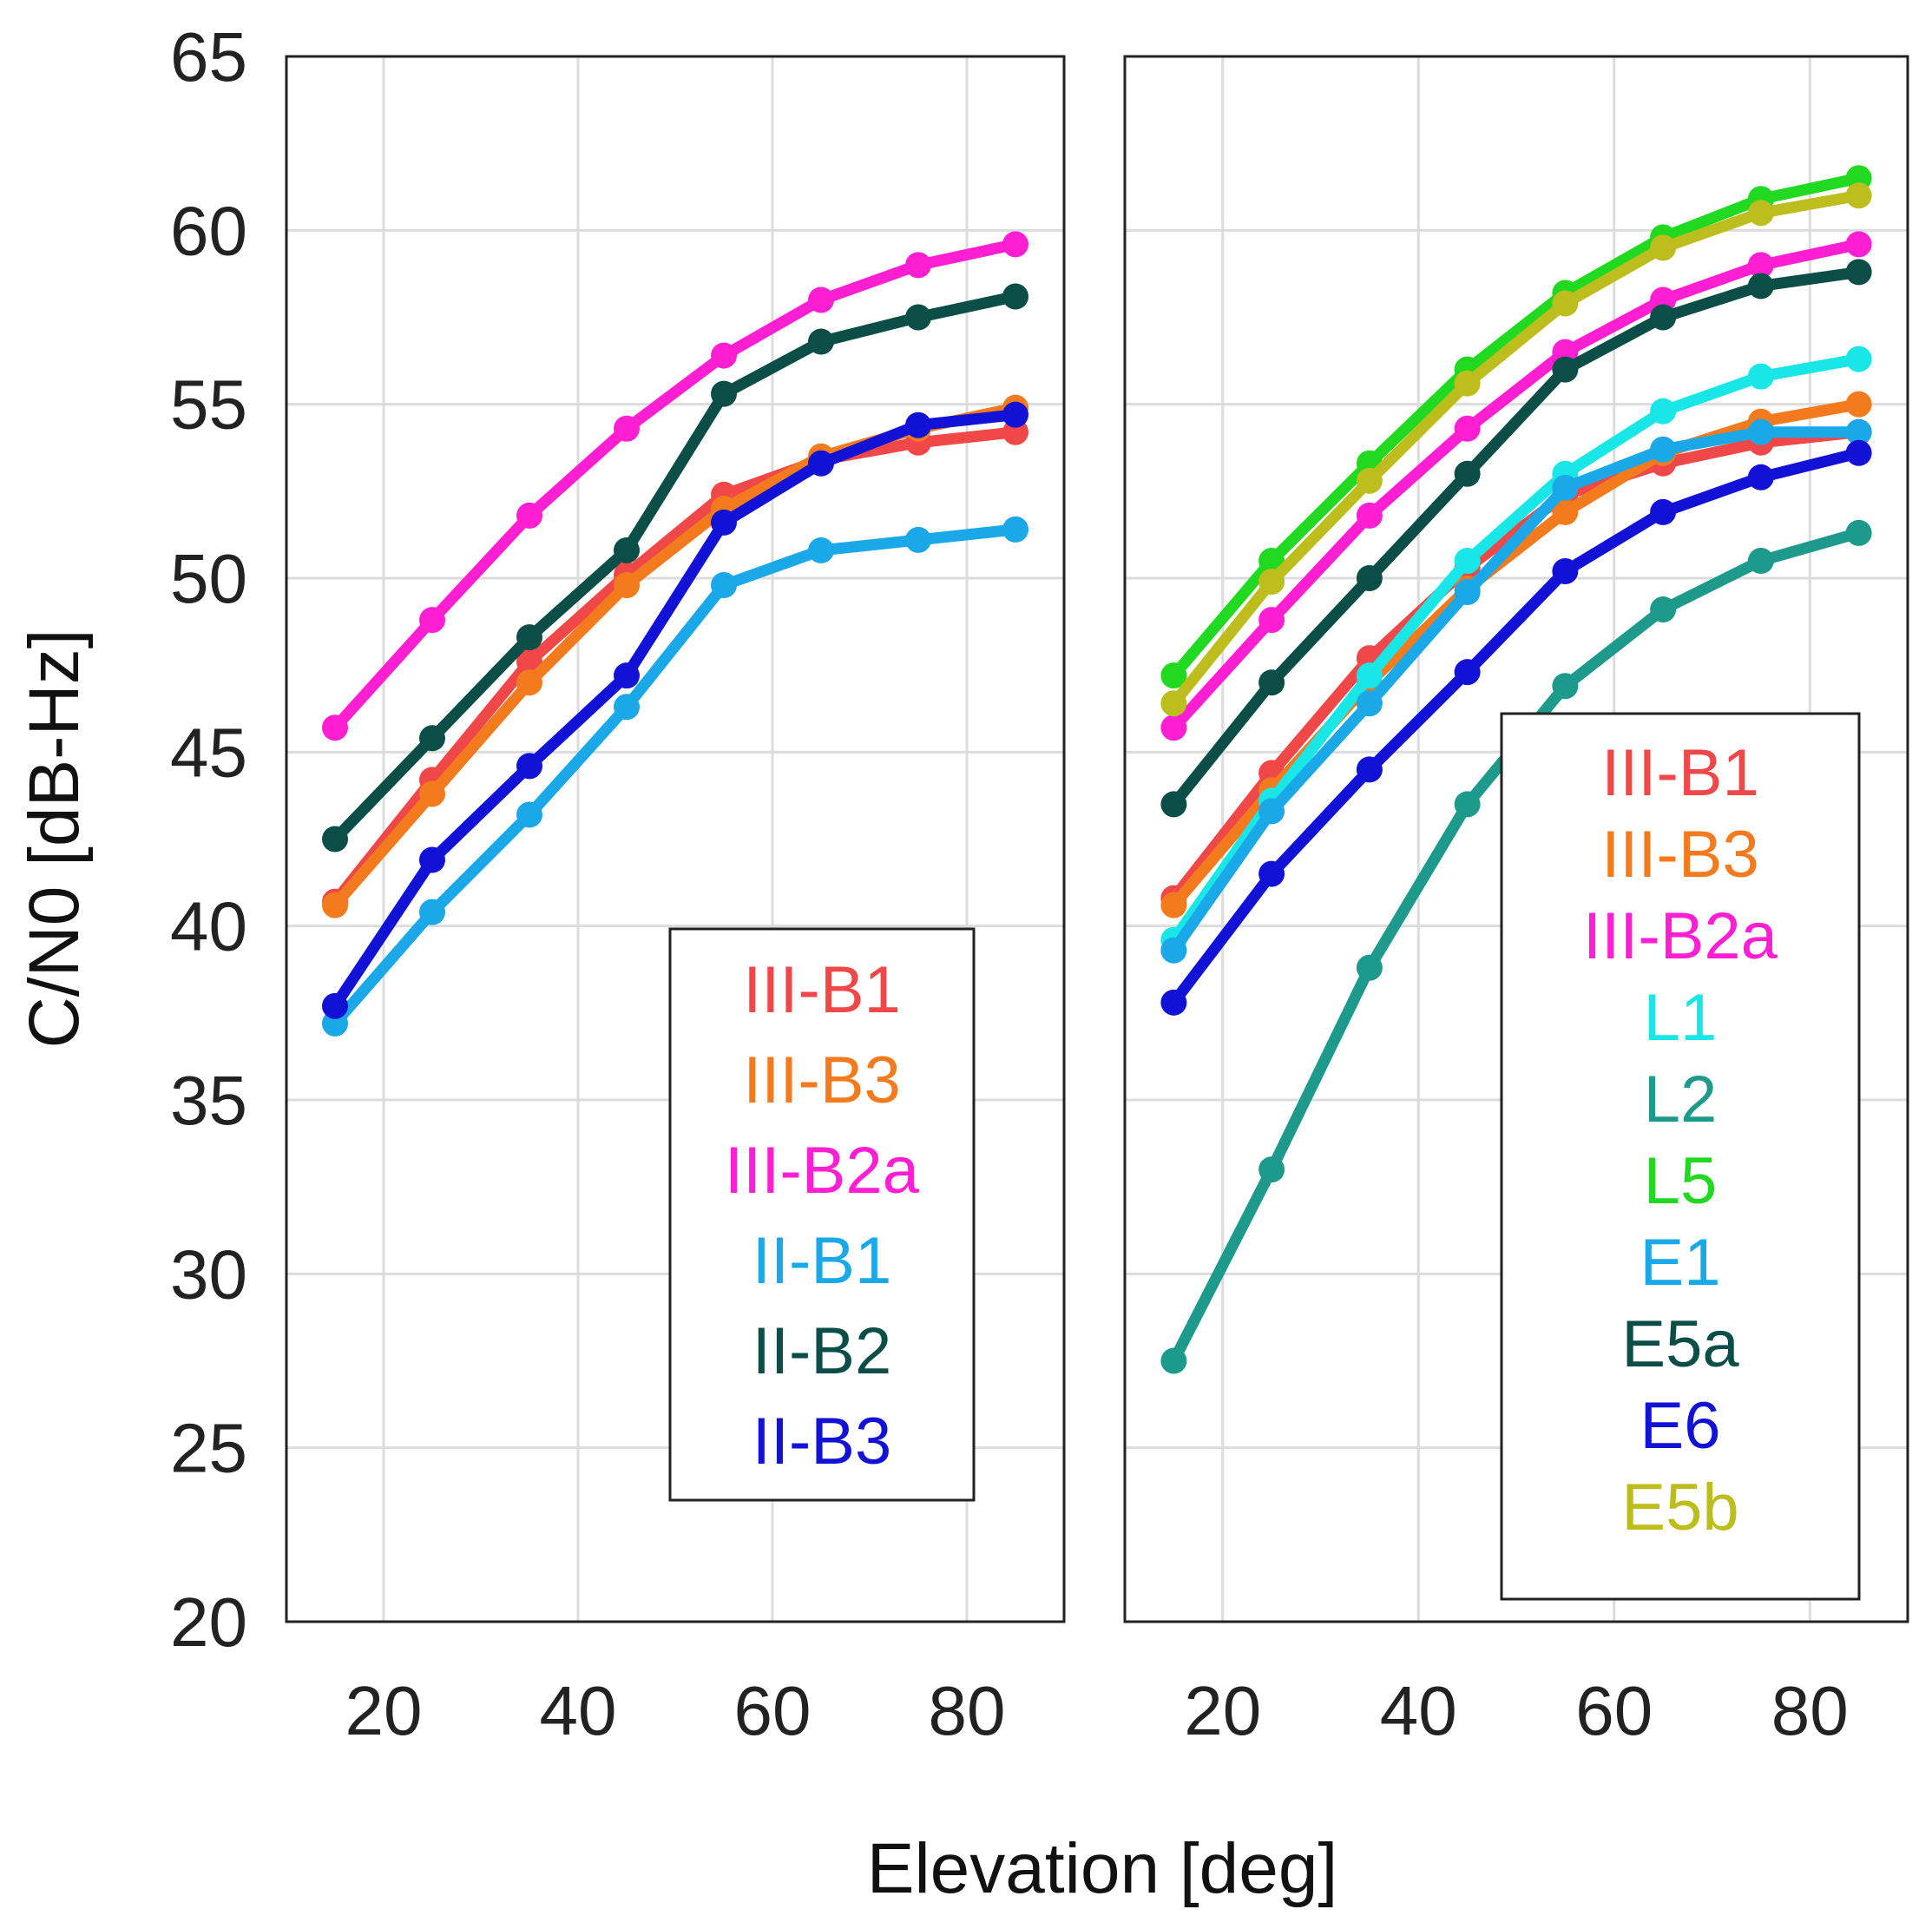  Describe the element at coordinates (1681, 1018) in the screenshot. I see `legend-entry: L1` at that location.